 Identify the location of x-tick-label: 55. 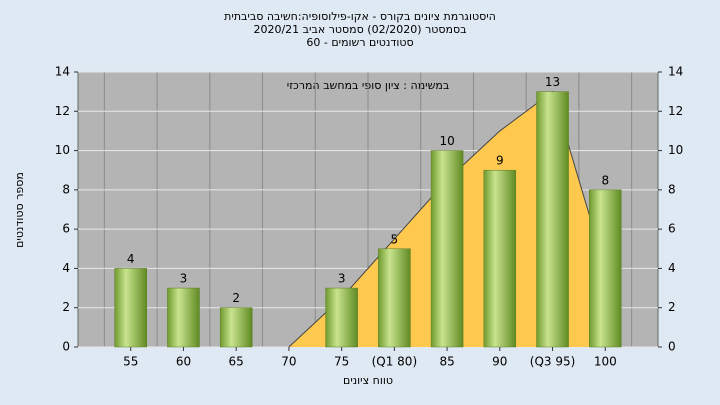
(130, 362).